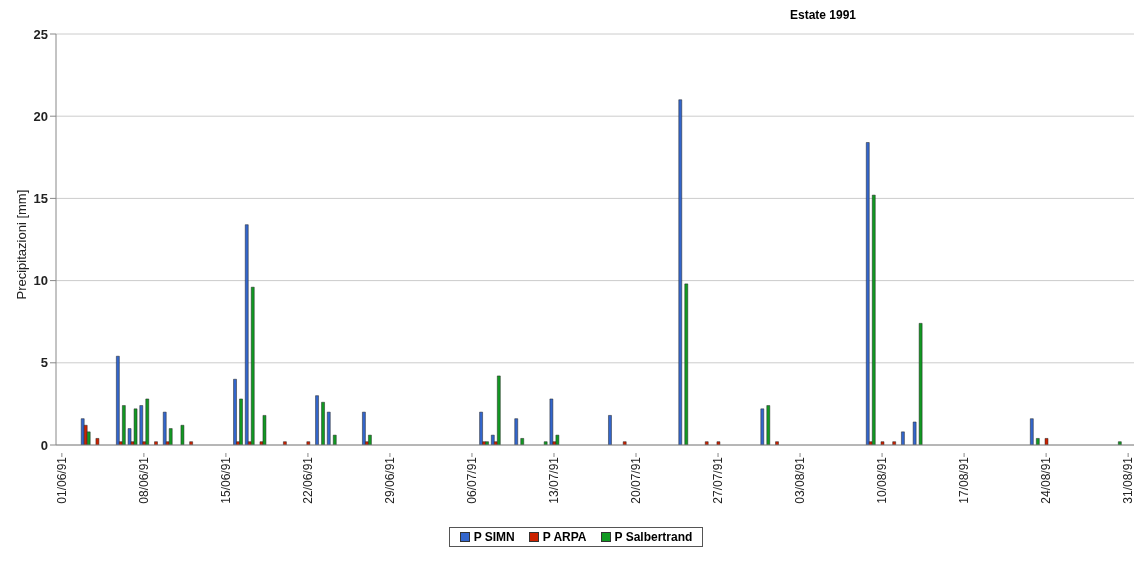 The height and width of the screenshot is (561, 1146). I want to click on legend-label: P Salbertrand, so click(653, 537).